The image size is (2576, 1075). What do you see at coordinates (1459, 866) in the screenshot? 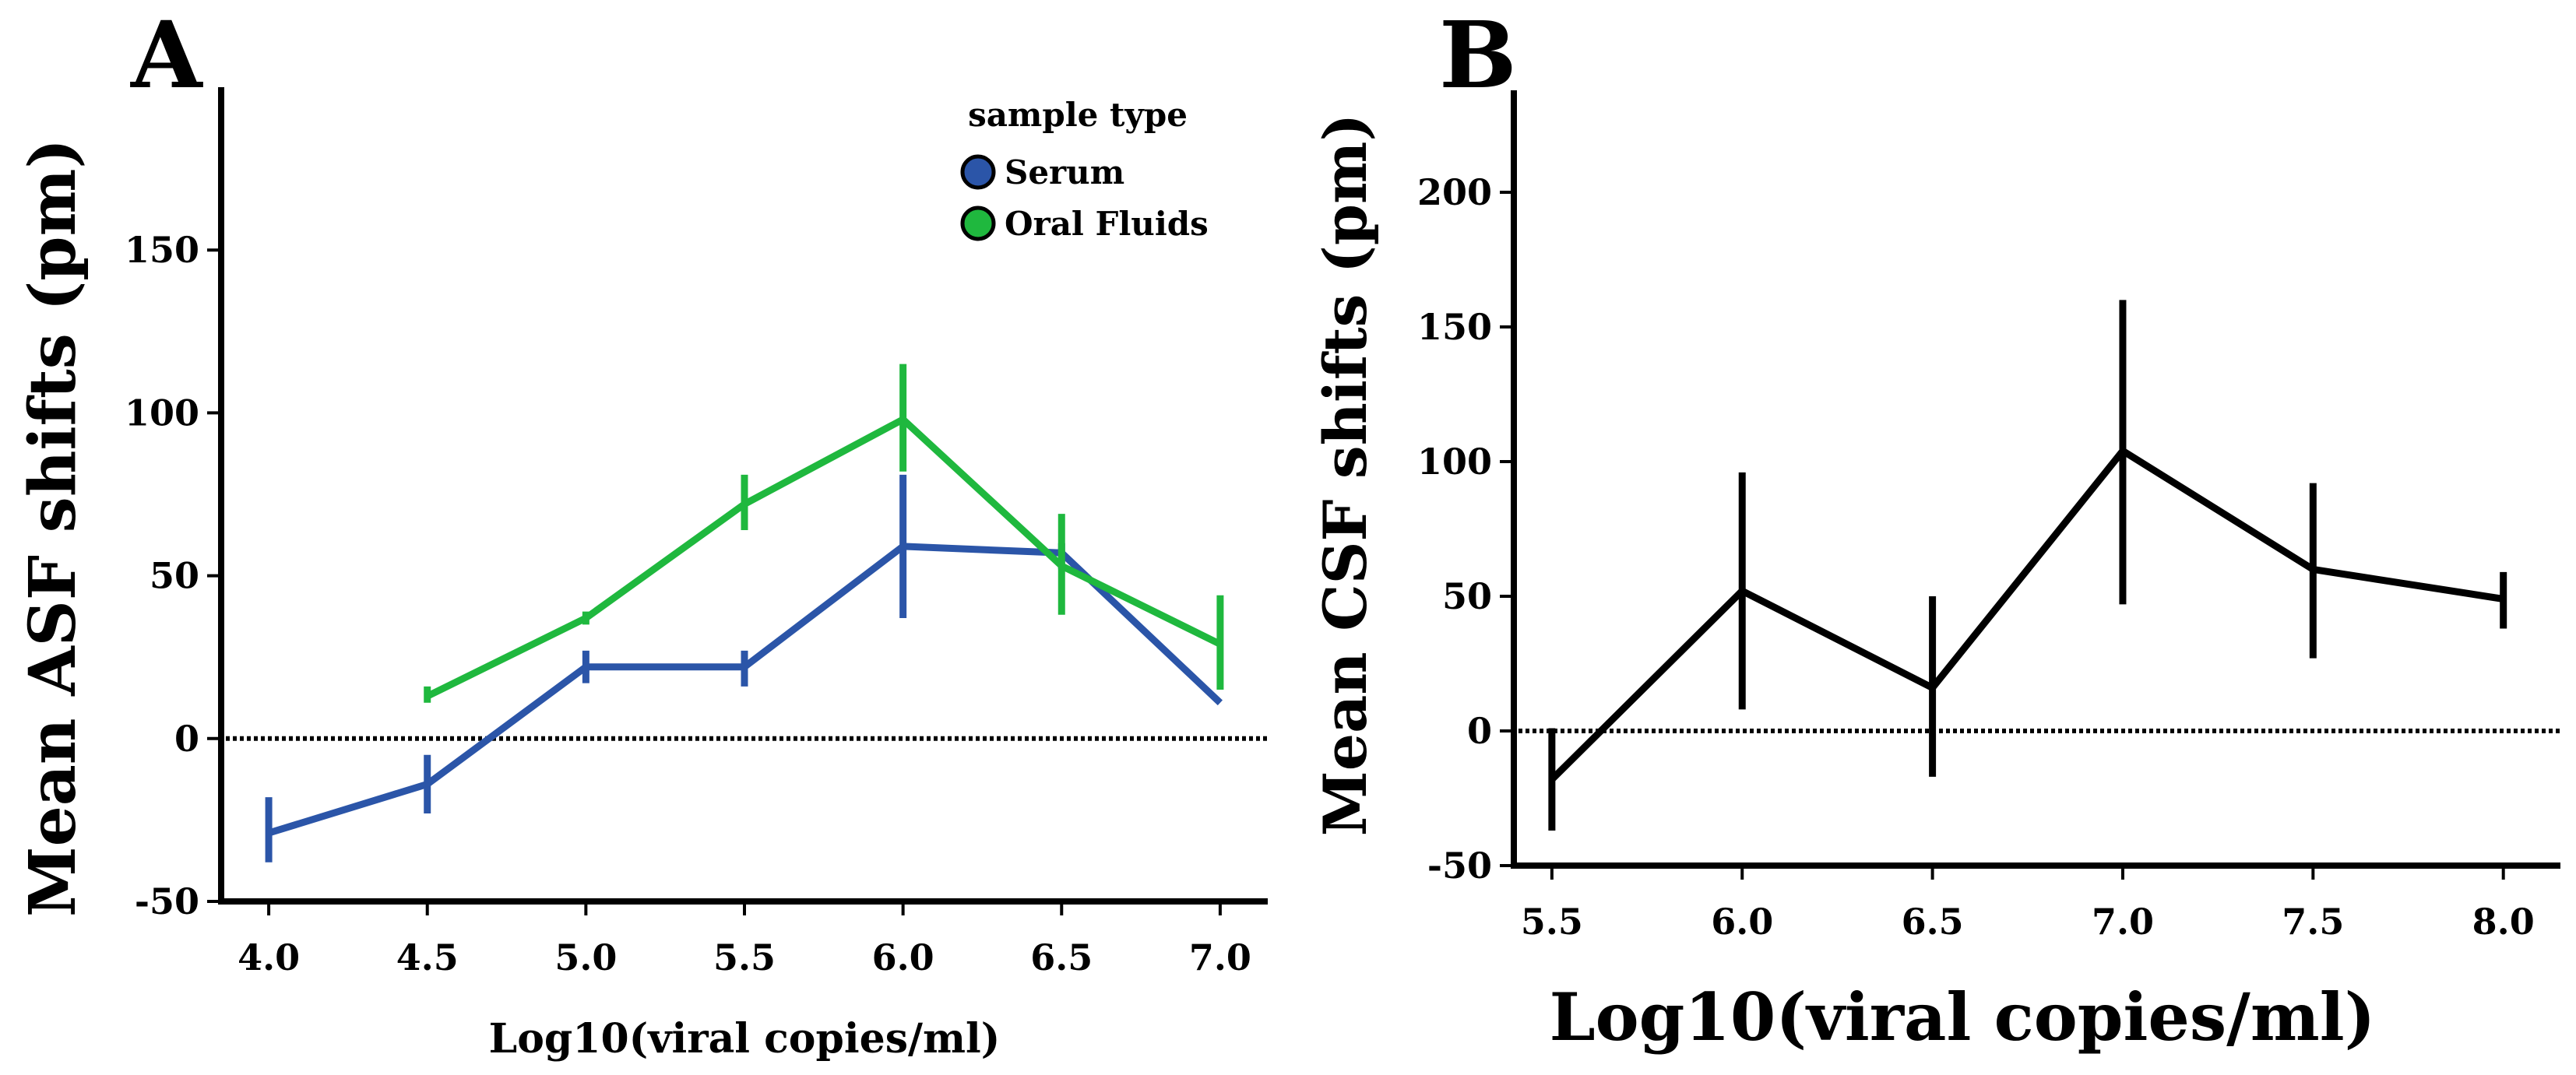
I see `b-y-tick-label: -50` at bounding box center [1459, 866].